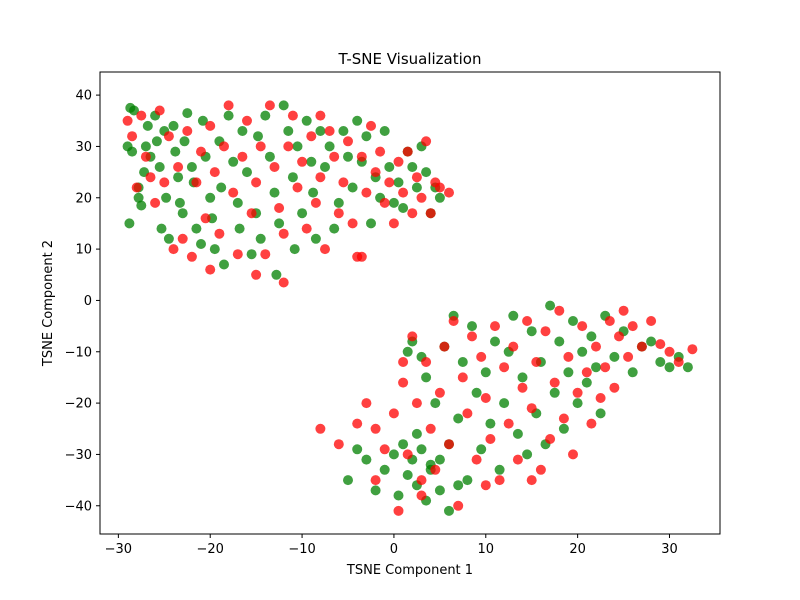 The height and width of the screenshot is (600, 800). Describe the element at coordinates (83, 147) in the screenshot. I see `y-tick-label: 30` at that location.